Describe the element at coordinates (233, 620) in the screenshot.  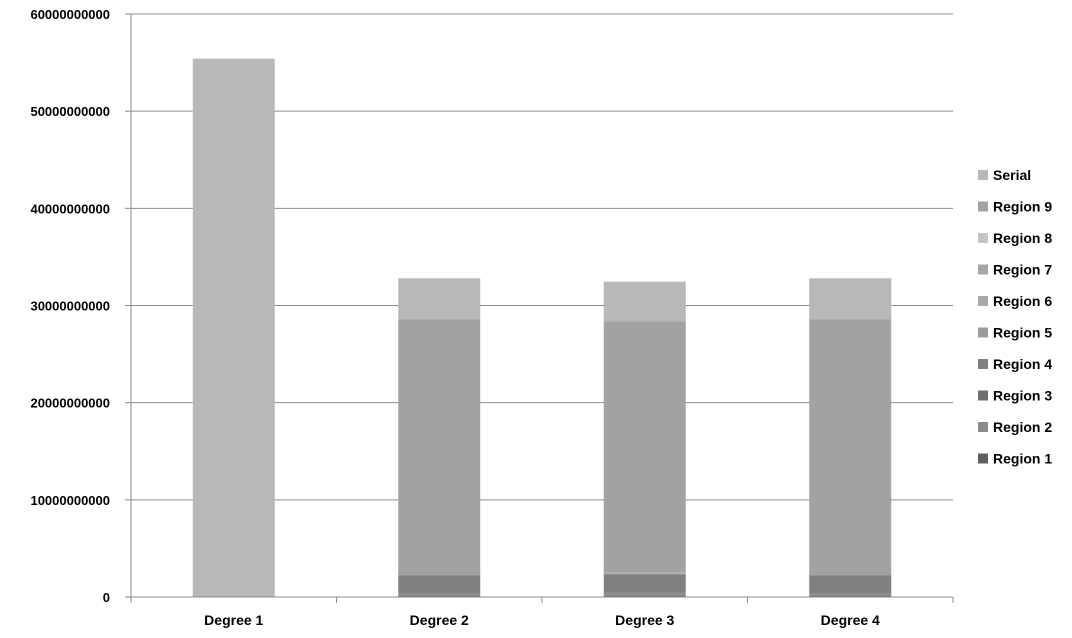
I see `x-tick-label: Degree 1` at that location.